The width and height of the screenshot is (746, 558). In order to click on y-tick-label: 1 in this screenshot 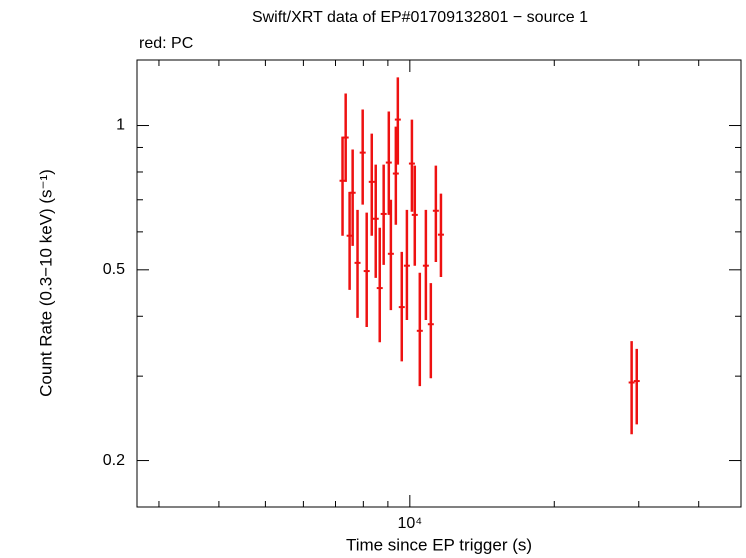, I will do `click(120, 125)`.